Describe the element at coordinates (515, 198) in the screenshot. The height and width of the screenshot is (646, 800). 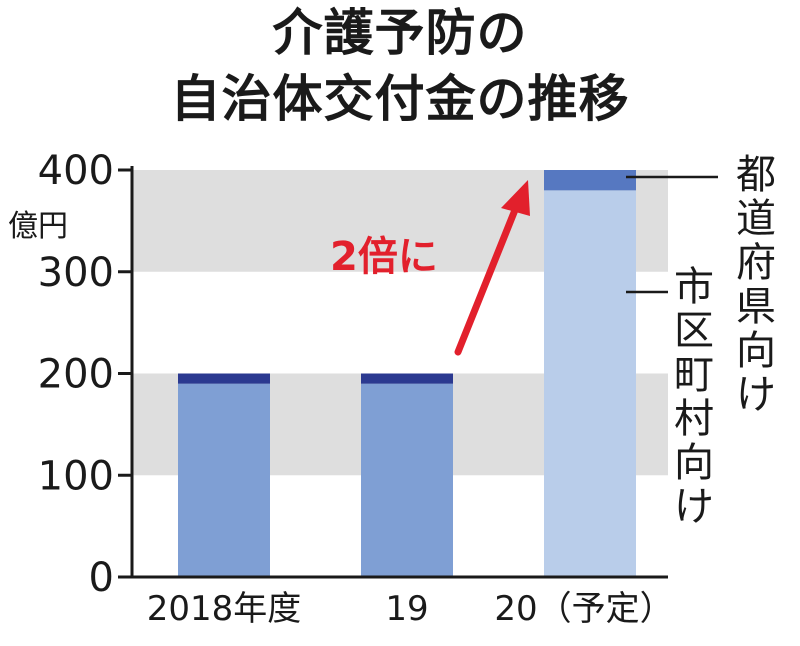
I see `arrow-head` at that location.